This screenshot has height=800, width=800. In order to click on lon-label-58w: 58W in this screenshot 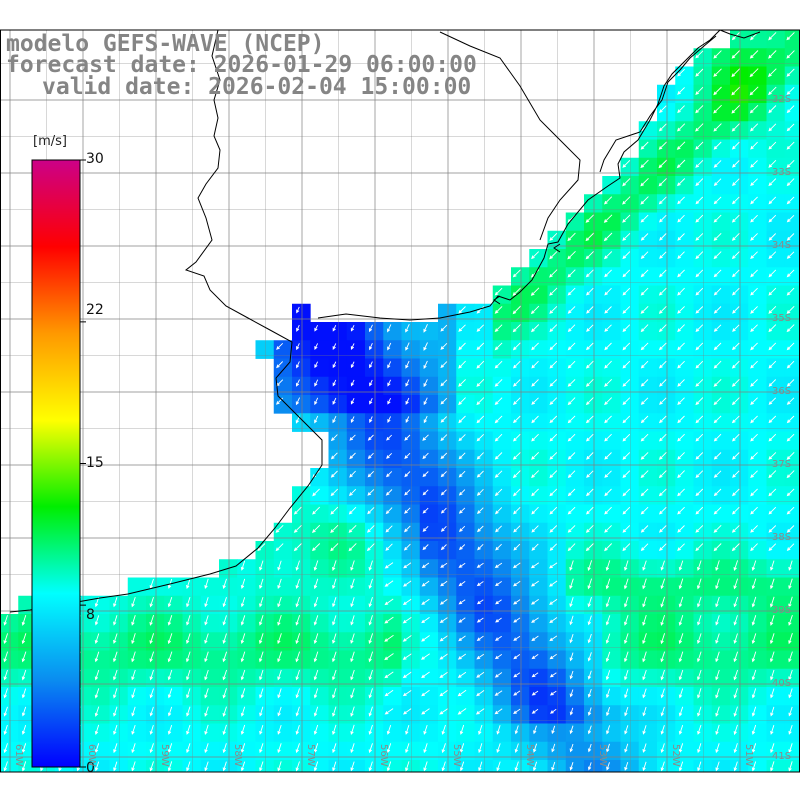, I will do `click(237, 755)`.